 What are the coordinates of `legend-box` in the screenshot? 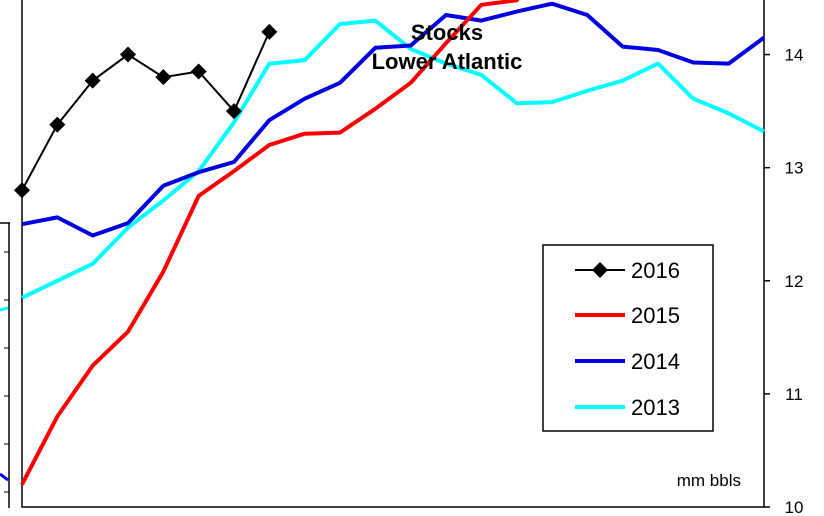 It's located at (628, 338).